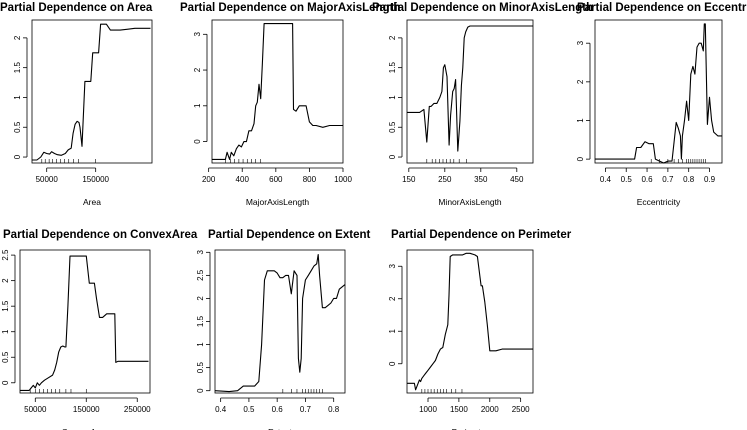 The height and width of the screenshot is (430, 747). Describe the element at coordinates (470, 428) in the screenshot. I see `x-axis-label: Perimeter` at that location.